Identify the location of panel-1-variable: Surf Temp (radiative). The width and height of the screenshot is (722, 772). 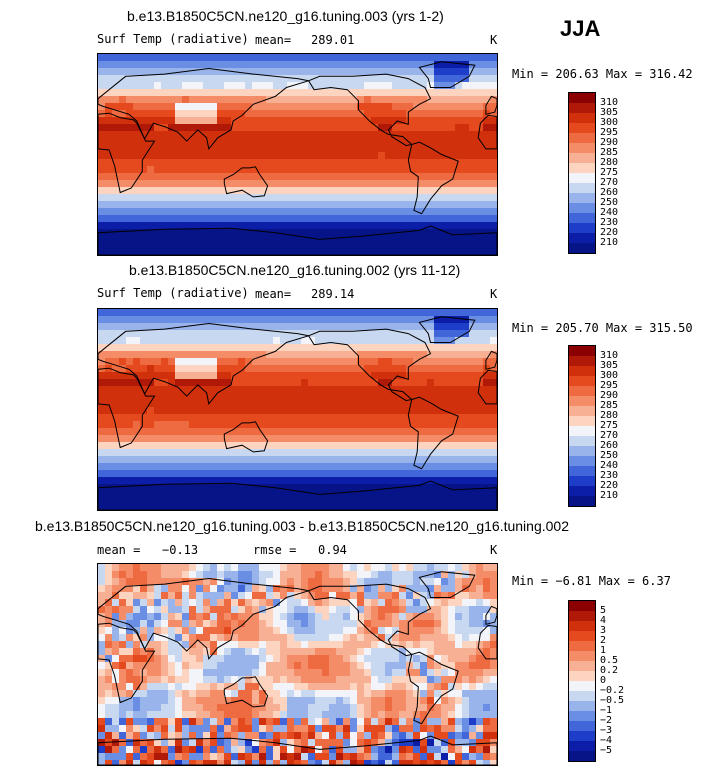
(173, 39).